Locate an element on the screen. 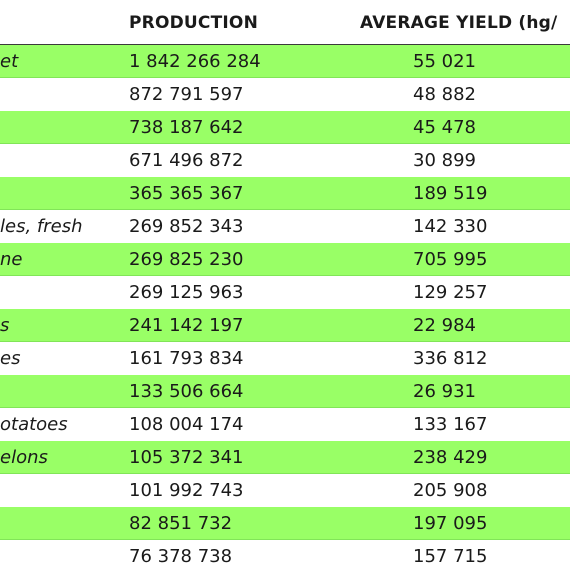 The height and width of the screenshot is (573, 570). crop-name-cell: les, fresh is located at coordinates (41, 226).